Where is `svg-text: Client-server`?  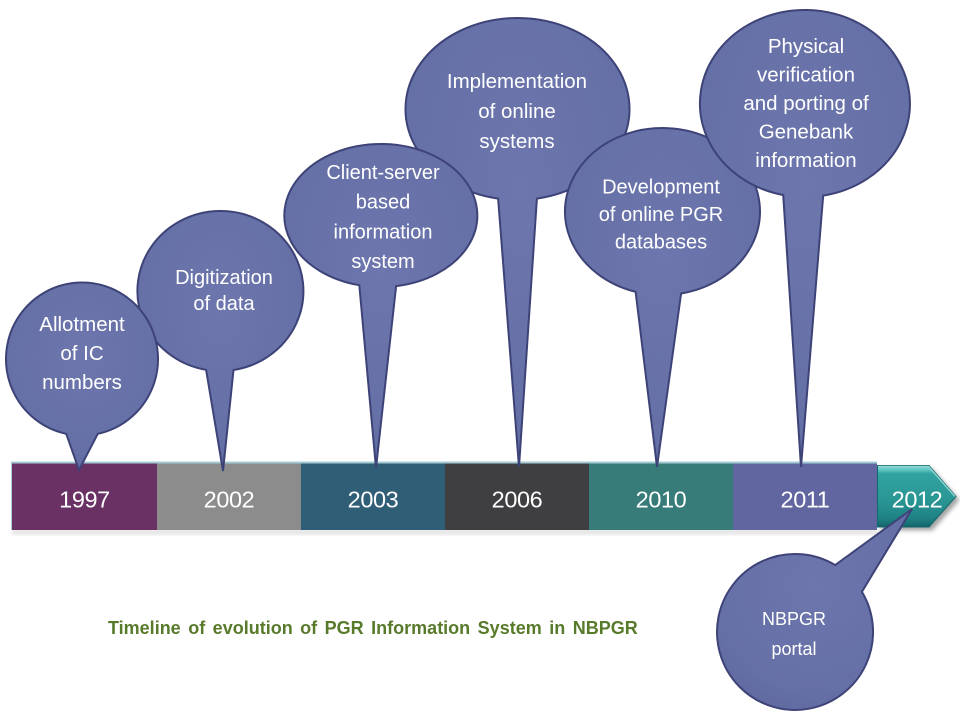 svg-text: Client-server is located at coordinates (383, 173).